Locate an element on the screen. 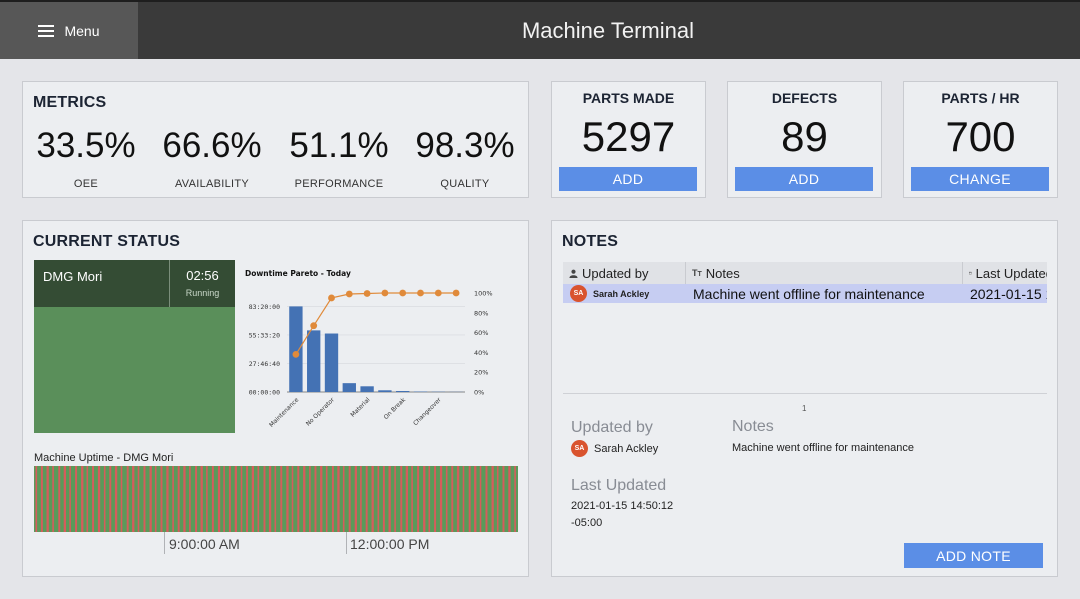 The width and height of the screenshot is (1080, 599). y-tick-label: 27:46:40 is located at coordinates (264, 364).